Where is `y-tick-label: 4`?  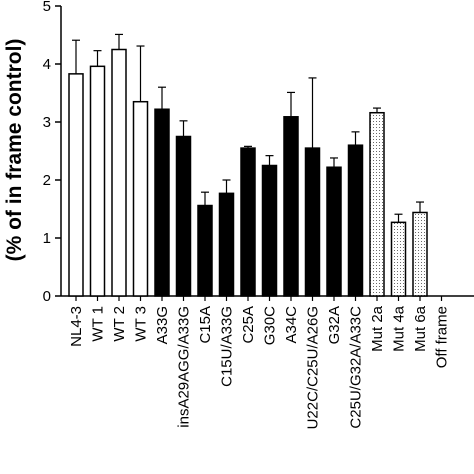
y-tick-label: 4 is located at coordinates (47, 64).